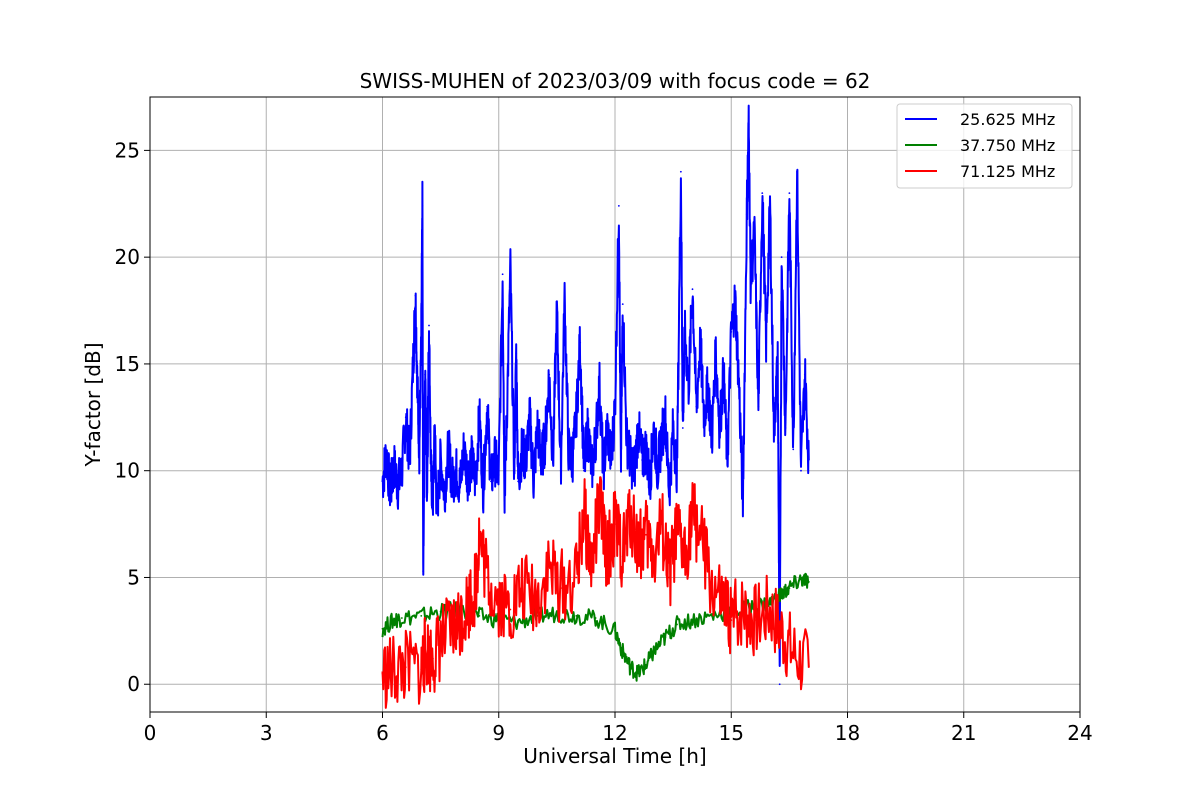 The image size is (1200, 800). Describe the element at coordinates (614, 756) in the screenshot. I see `x-axis-label: Universal Time [h]` at that location.